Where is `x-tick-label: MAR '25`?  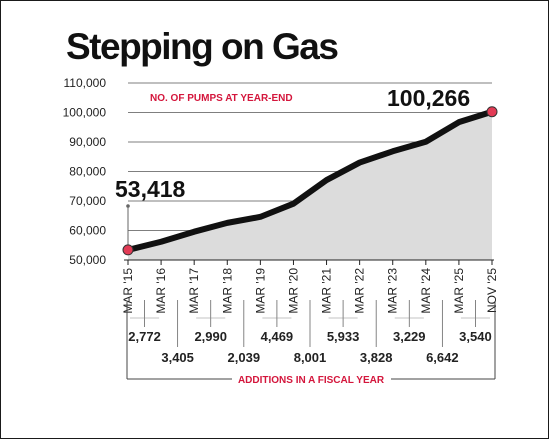
x-tick-label: MAR '25 is located at coordinates (459, 291).